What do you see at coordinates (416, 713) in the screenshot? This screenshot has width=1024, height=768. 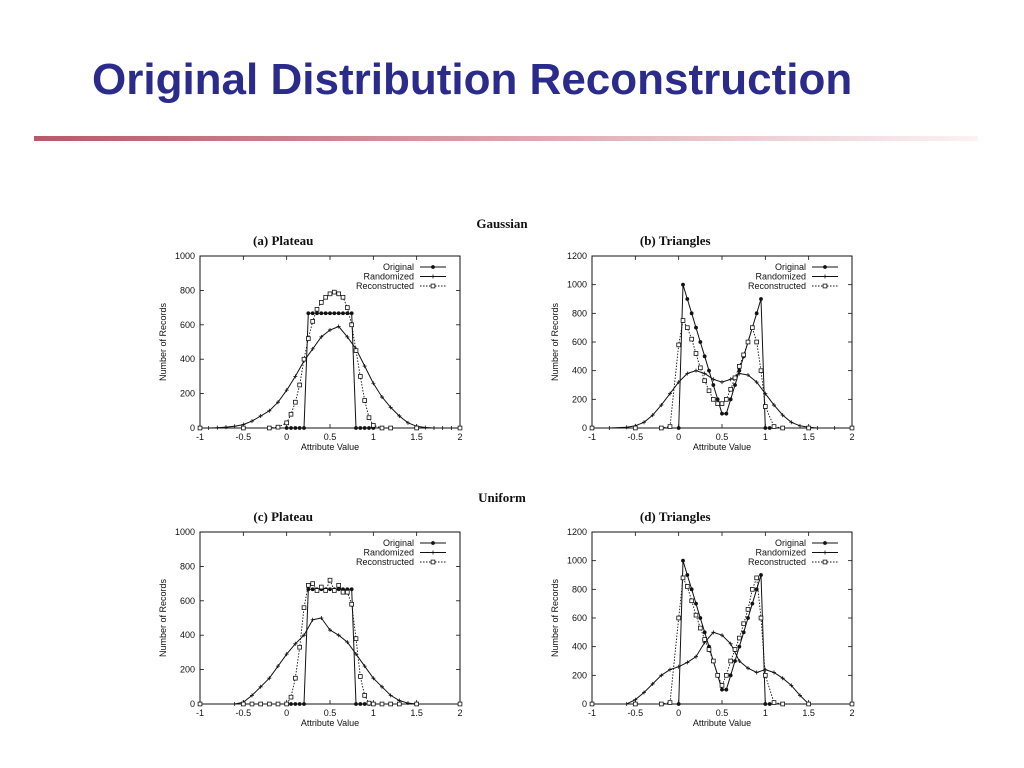 I see `x-tick-label: 1.5` at bounding box center [416, 713].